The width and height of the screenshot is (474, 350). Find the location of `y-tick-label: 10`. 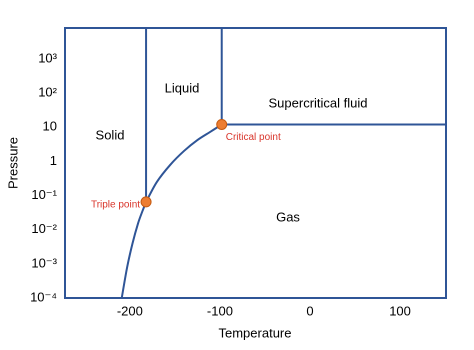

y-tick-label: 10 is located at coordinates (50, 126).